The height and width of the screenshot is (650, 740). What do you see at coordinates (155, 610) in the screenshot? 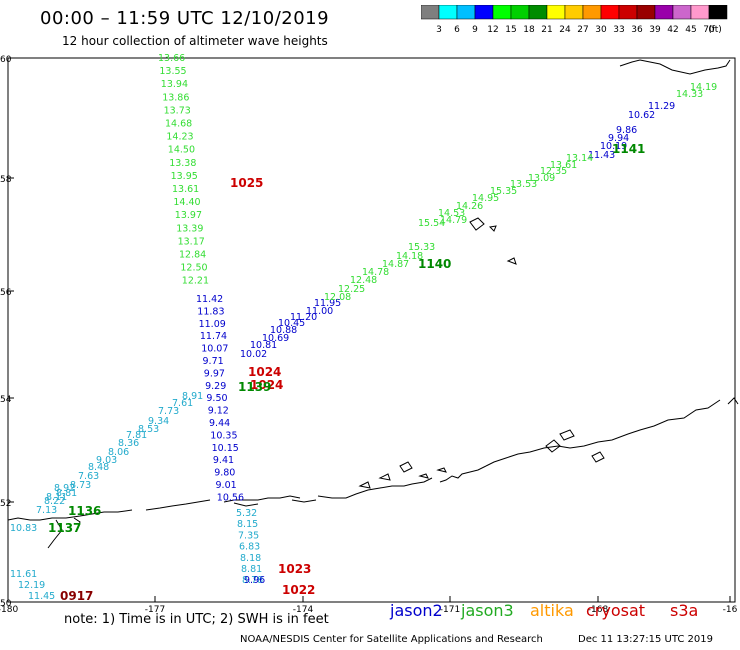
I see `longitude-label: -177` at bounding box center [155, 610].